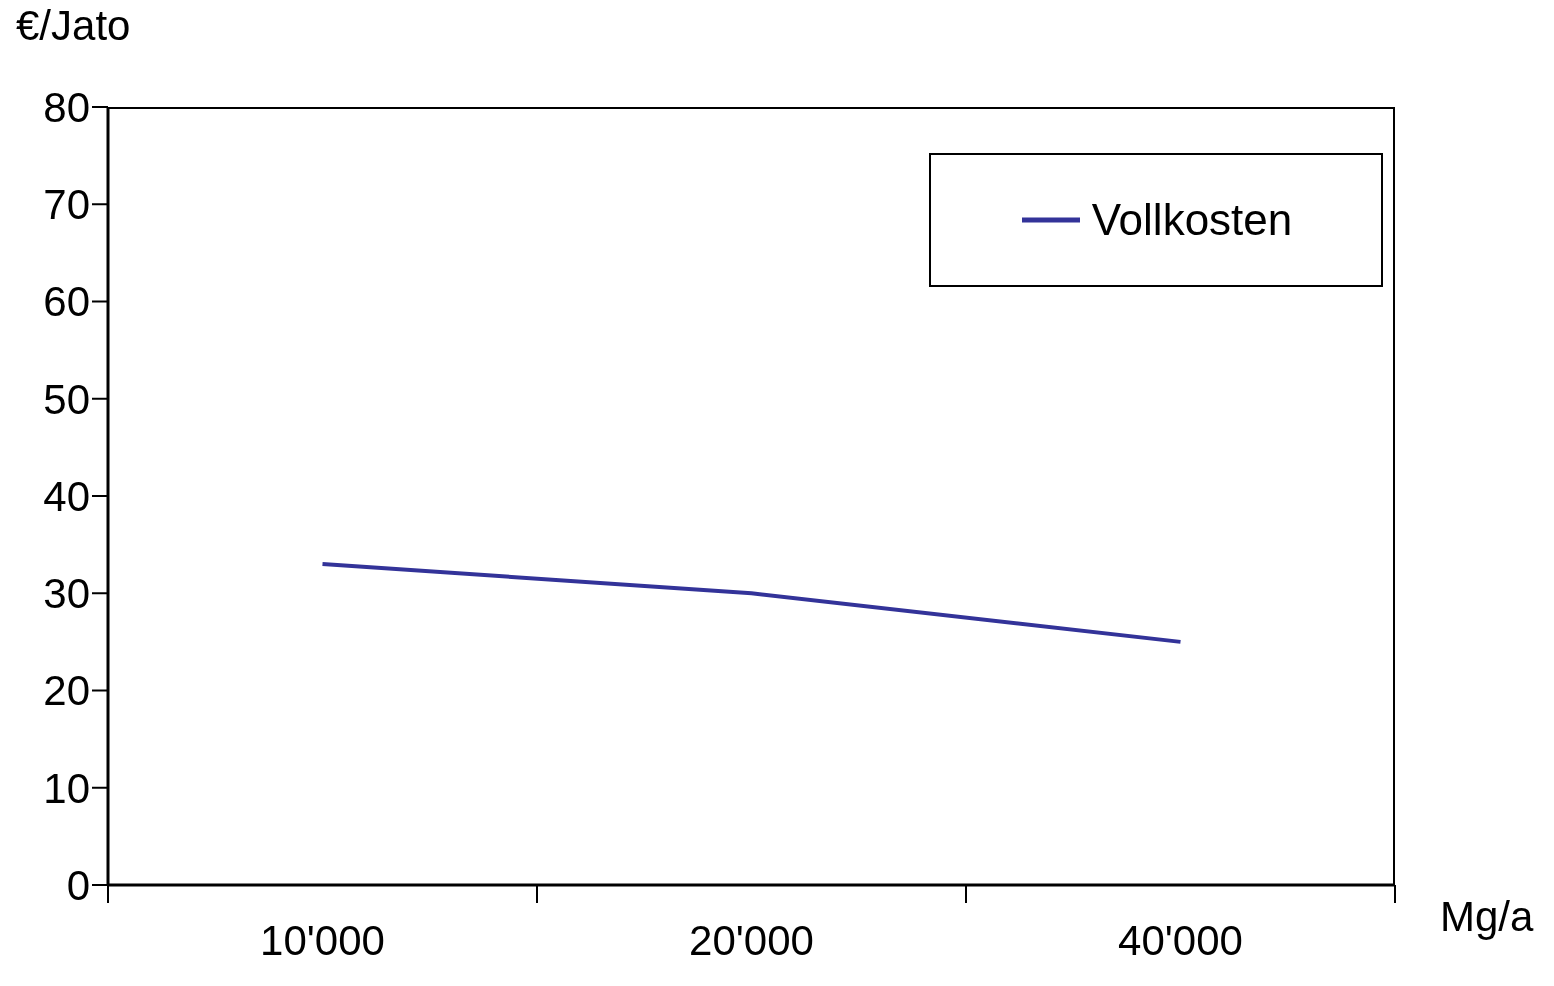 Image resolution: width=1554 pixels, height=986 pixels. What do you see at coordinates (66, 107) in the screenshot?
I see `y-tick-label: 80` at bounding box center [66, 107].